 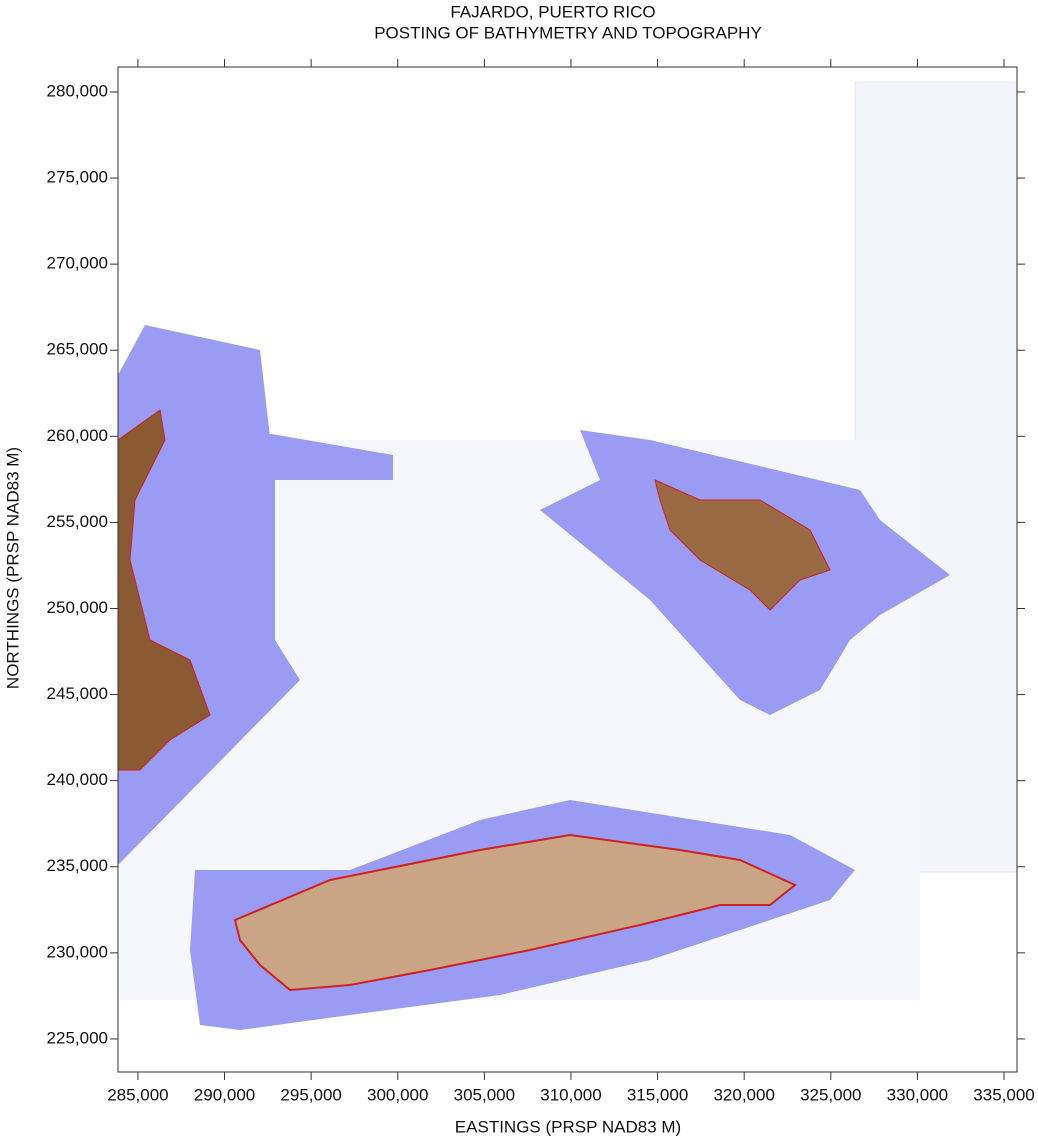 I want to click on x-tick-label: 290,000, so click(x=224, y=1094).